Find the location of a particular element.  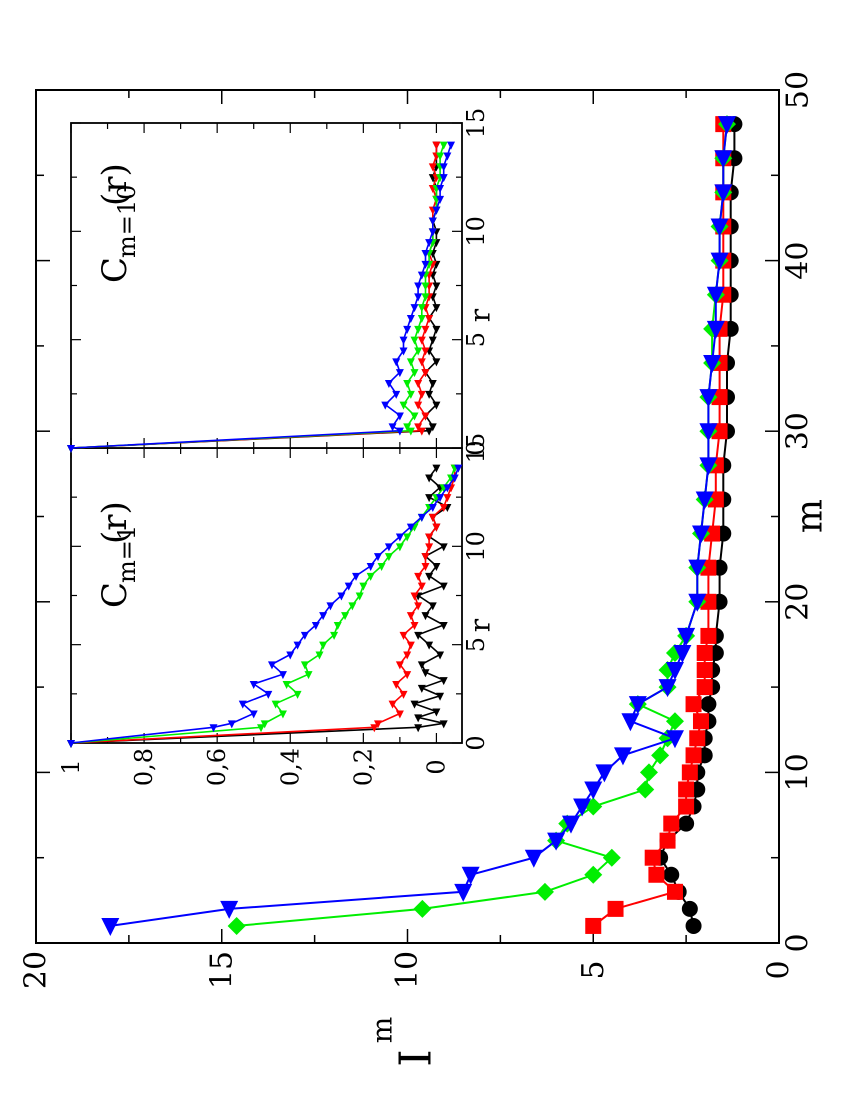

point-black is located at coordinates (693, 925).